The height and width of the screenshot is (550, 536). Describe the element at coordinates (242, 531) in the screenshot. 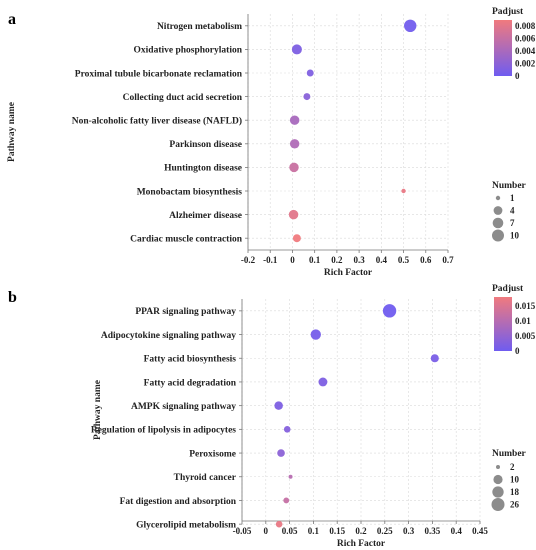

I see `x-tick-label: -0.05` at that location.